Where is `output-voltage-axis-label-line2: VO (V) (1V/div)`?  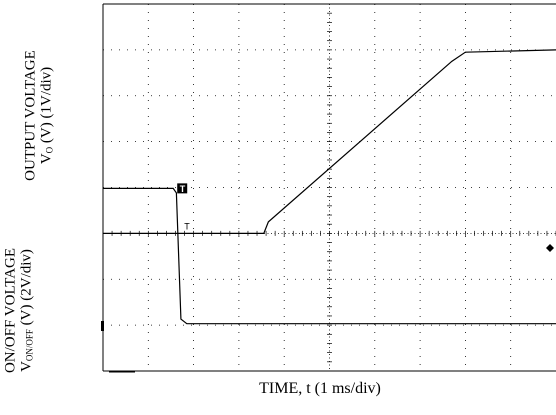
output-voltage-axis-label-line2: VO (V) (1V/div) is located at coordinates (48, 116).